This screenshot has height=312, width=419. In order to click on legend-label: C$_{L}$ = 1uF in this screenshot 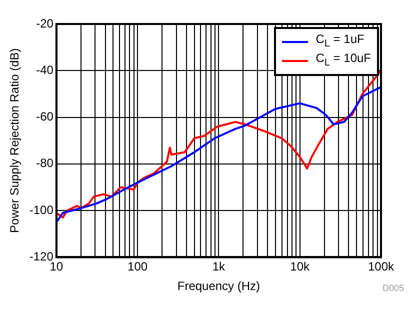, I will do `click(340, 42)`.